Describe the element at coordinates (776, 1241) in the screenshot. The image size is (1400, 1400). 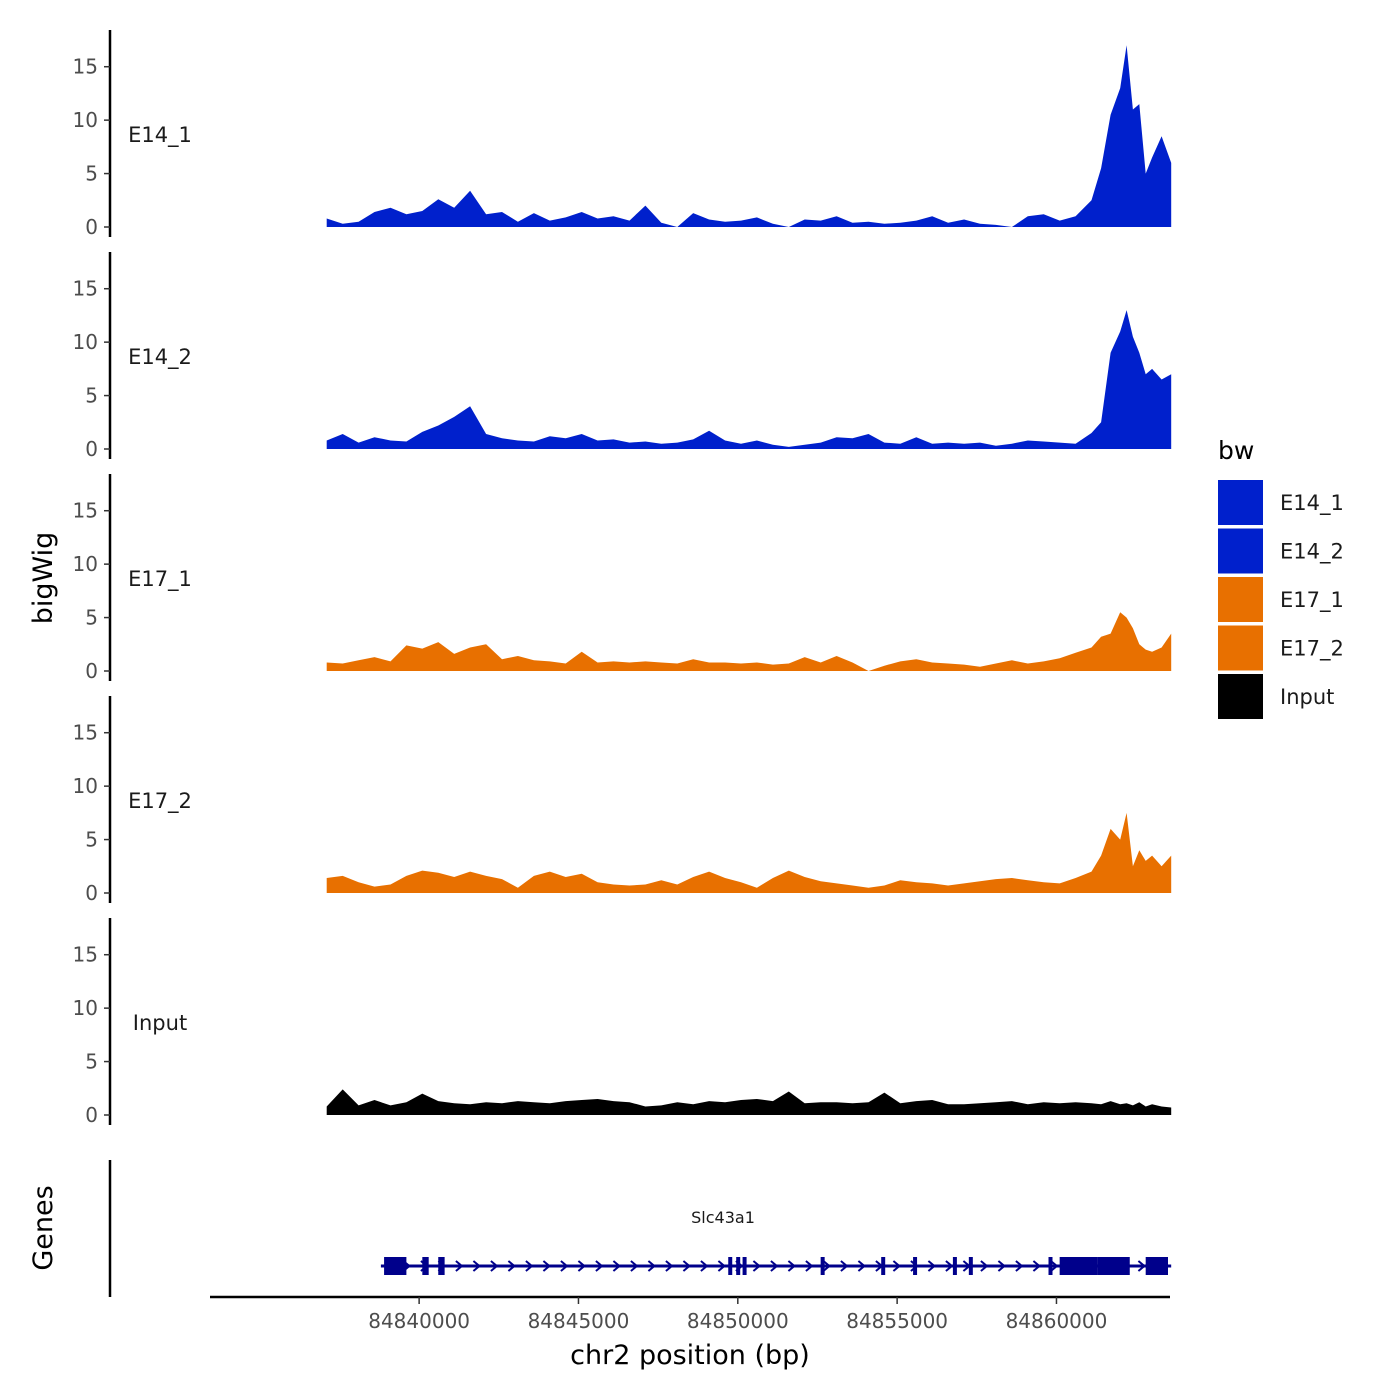
I see `gene-Slc43a1: Slc43a1` at that location.